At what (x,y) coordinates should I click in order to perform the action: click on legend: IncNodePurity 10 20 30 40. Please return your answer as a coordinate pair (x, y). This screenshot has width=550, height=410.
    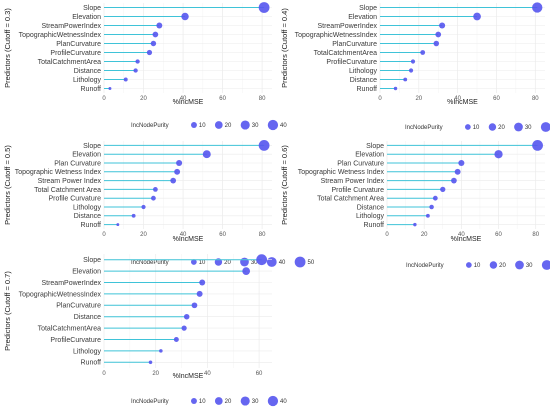
    Looking at the image, I should click on (209, 125).